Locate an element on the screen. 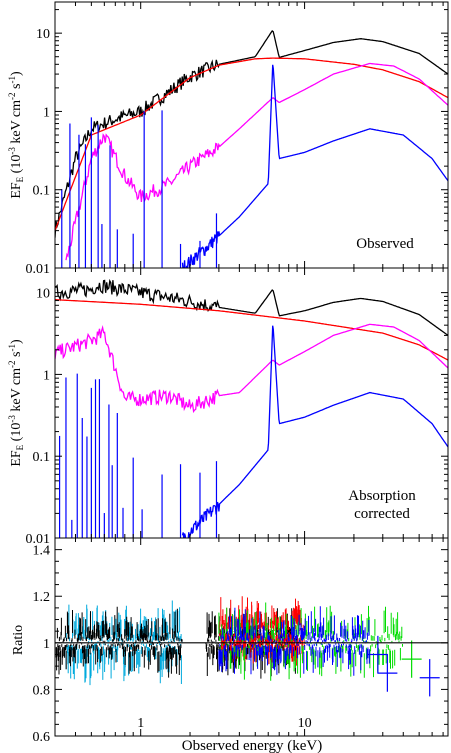 The width and height of the screenshot is (451, 753). x-tick-label: 1 is located at coordinates (140, 723).